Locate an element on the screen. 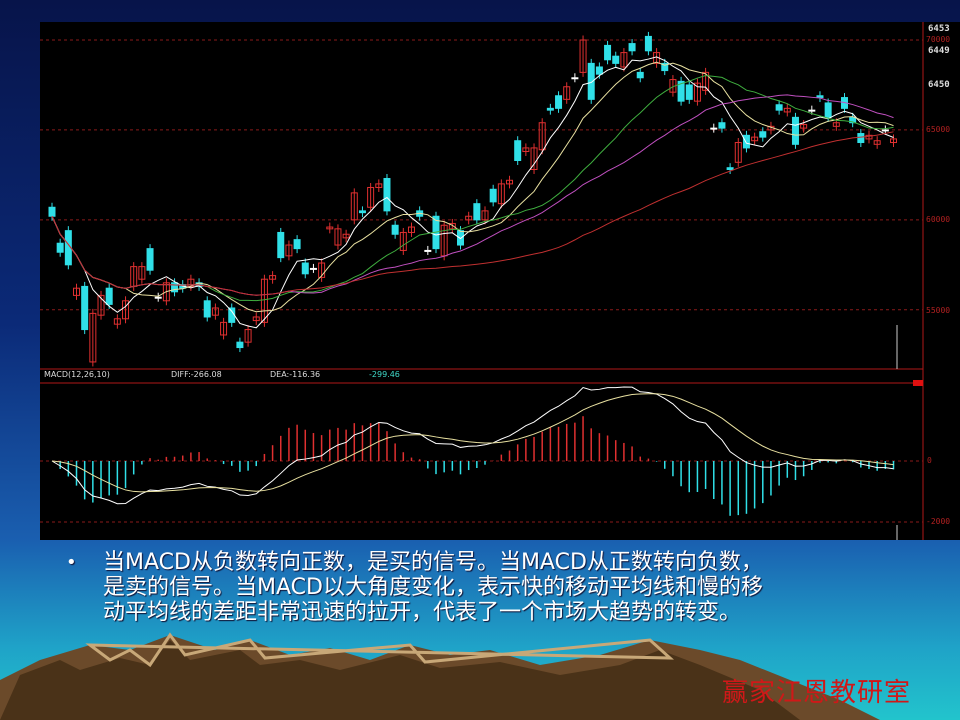 The width and height of the screenshot is (960, 720). macd-label: MACD(12,26,10) is located at coordinates (77, 374).